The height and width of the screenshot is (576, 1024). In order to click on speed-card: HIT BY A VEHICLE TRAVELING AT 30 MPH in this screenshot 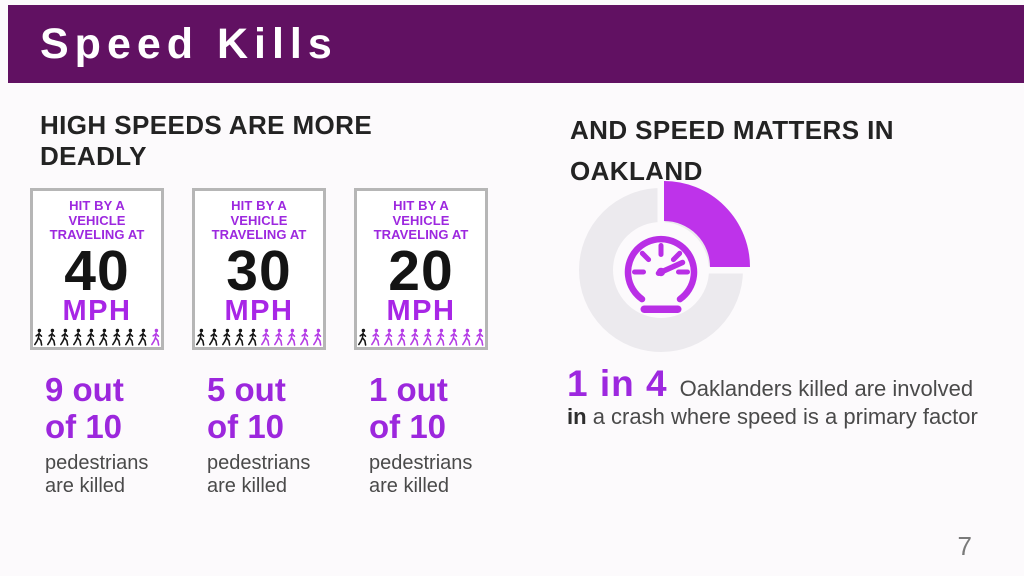, I will do `click(259, 269)`.